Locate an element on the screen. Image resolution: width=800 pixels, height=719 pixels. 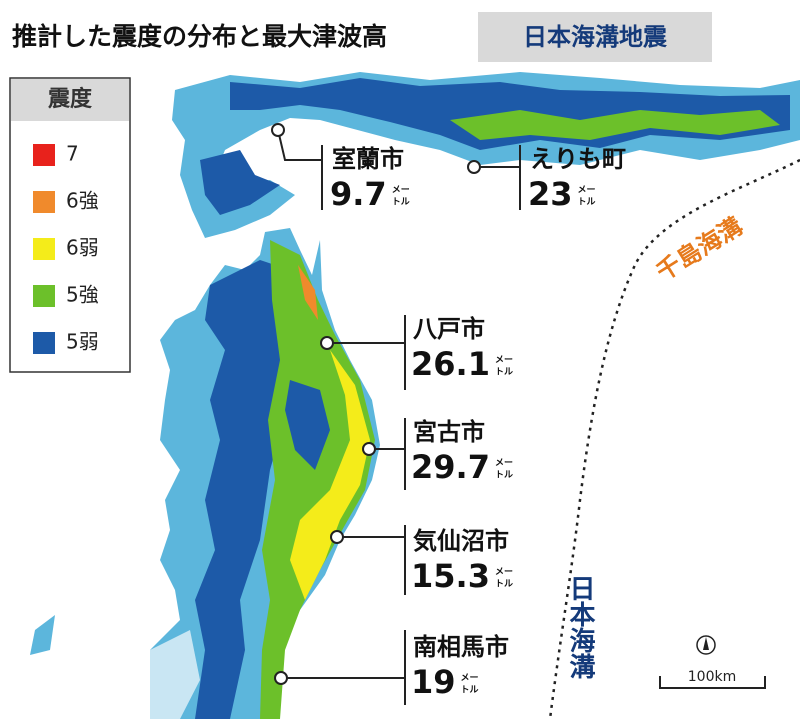
legend-label: 7 is located at coordinates (72, 154).